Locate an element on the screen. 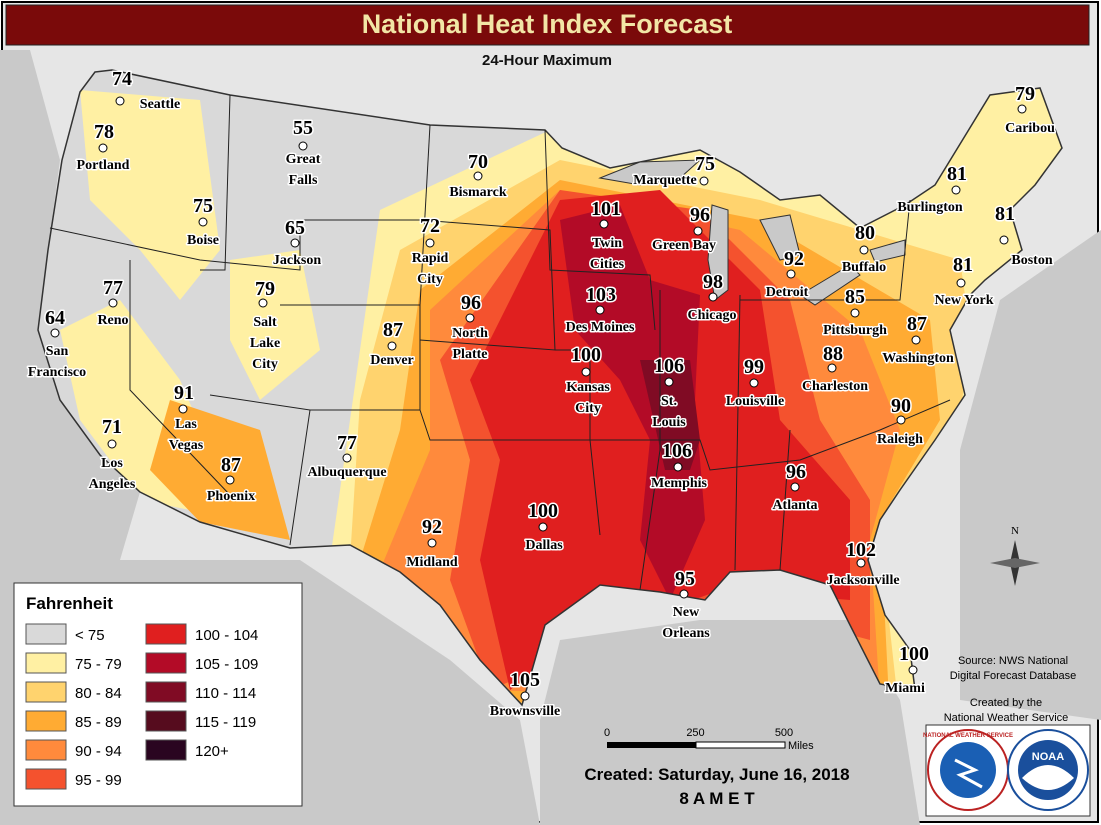 This screenshot has height=825, width=1101. legend-label: 100 - 104 is located at coordinates (226, 635).